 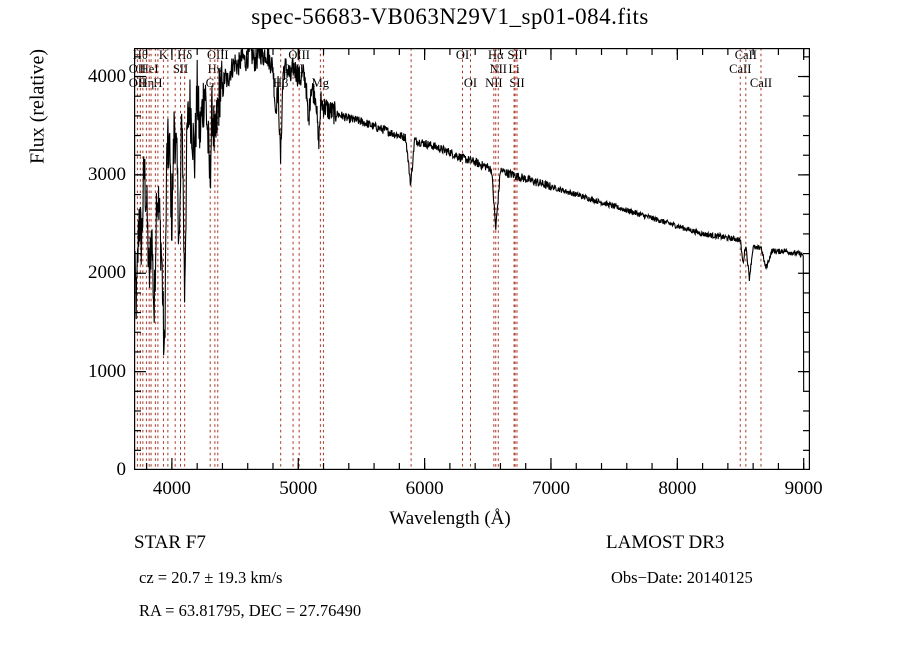 What do you see at coordinates (171, 488) in the screenshot?
I see `x-tick-label: 4000` at bounding box center [171, 488].